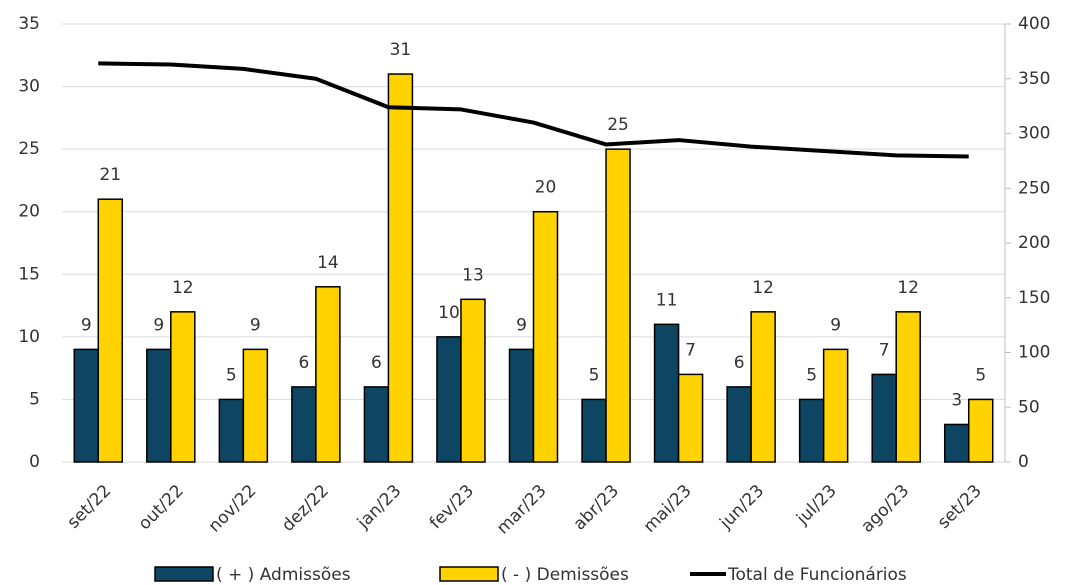  Describe the element at coordinates (161, 507) in the screenshot. I see `x-tick-label: out/22` at that location.